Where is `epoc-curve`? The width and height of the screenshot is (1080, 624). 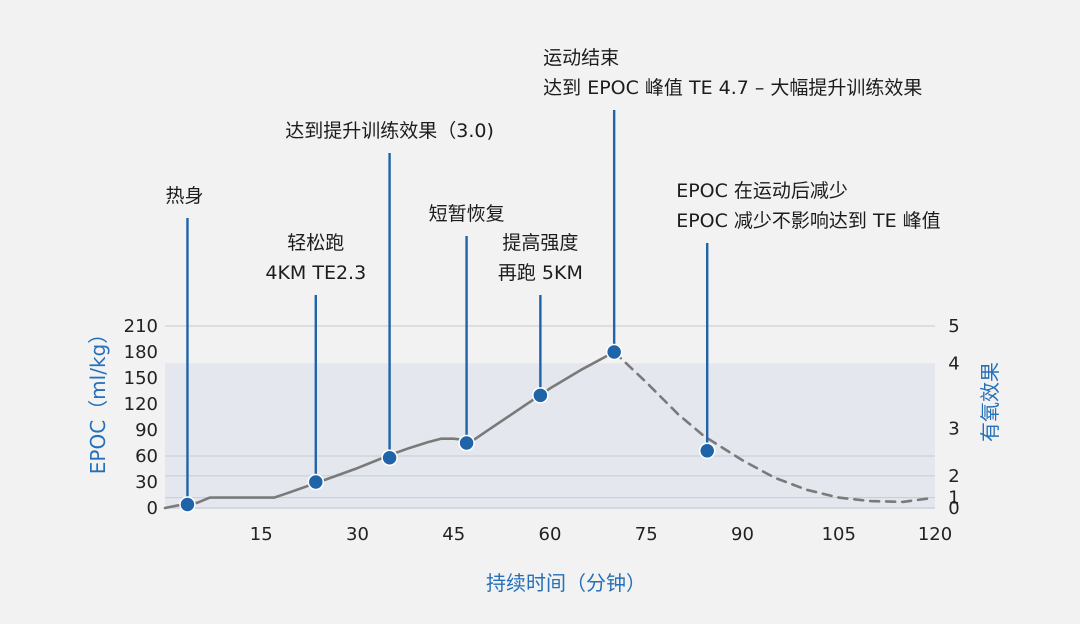
epoc-curve is located at coordinates (389, 430).